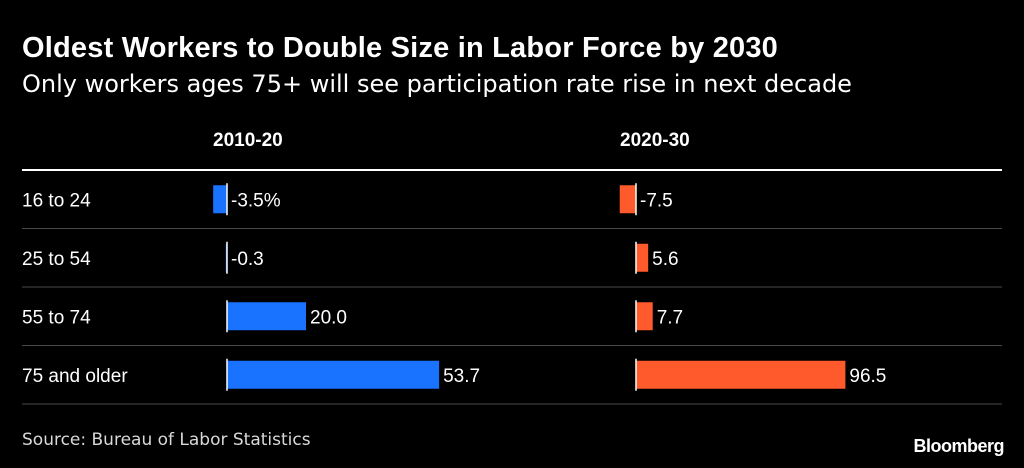 The width and height of the screenshot is (1024, 468). I want to click on category-label: 75 and older, so click(75, 376).